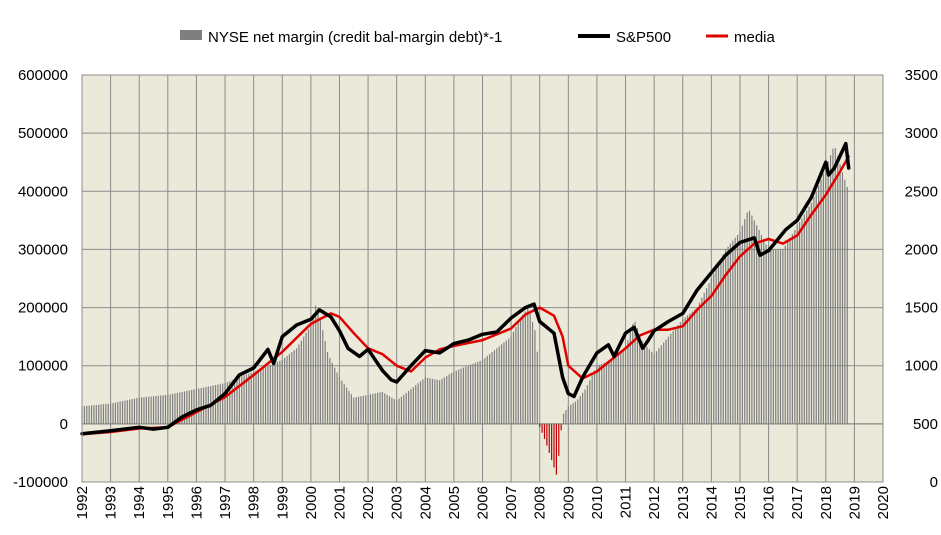 The width and height of the screenshot is (941, 535). I want to click on right-tick-label: 0, so click(934, 482).